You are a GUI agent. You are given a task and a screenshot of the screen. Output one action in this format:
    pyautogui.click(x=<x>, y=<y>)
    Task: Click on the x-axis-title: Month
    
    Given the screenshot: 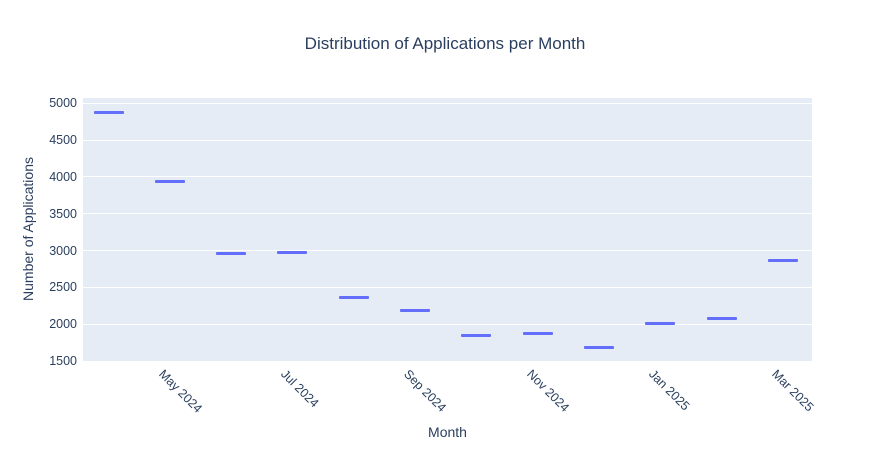 What is the action you would take?
    pyautogui.click(x=447, y=432)
    